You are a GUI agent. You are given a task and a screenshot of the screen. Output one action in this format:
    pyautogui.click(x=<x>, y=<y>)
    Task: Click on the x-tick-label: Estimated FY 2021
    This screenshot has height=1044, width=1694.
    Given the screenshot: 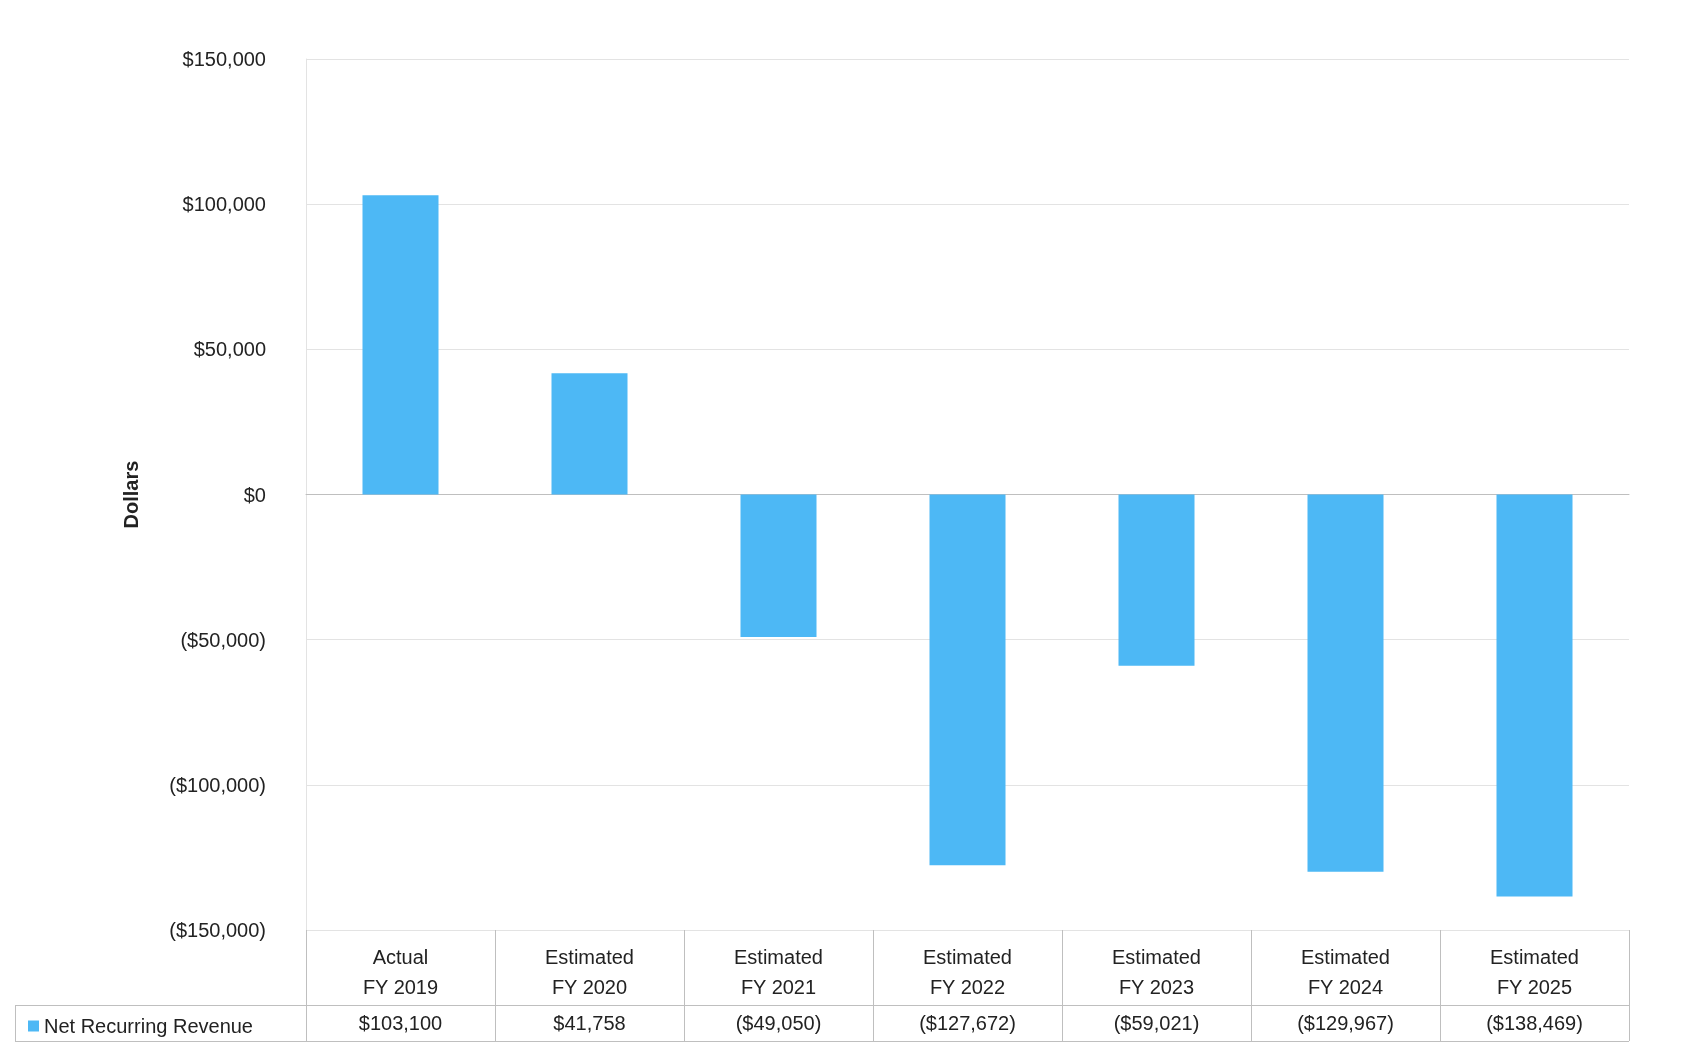 What is the action you would take?
    pyautogui.click(x=778, y=972)
    